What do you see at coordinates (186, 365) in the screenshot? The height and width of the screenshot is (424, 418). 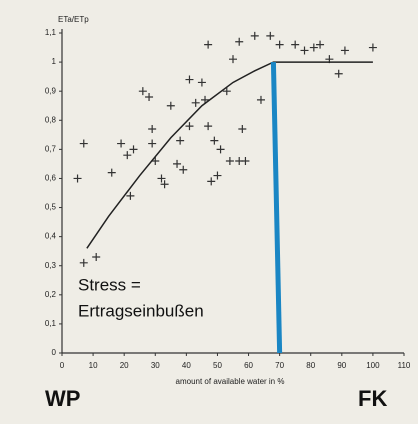 I see `x-tick-label: 40` at bounding box center [186, 365].